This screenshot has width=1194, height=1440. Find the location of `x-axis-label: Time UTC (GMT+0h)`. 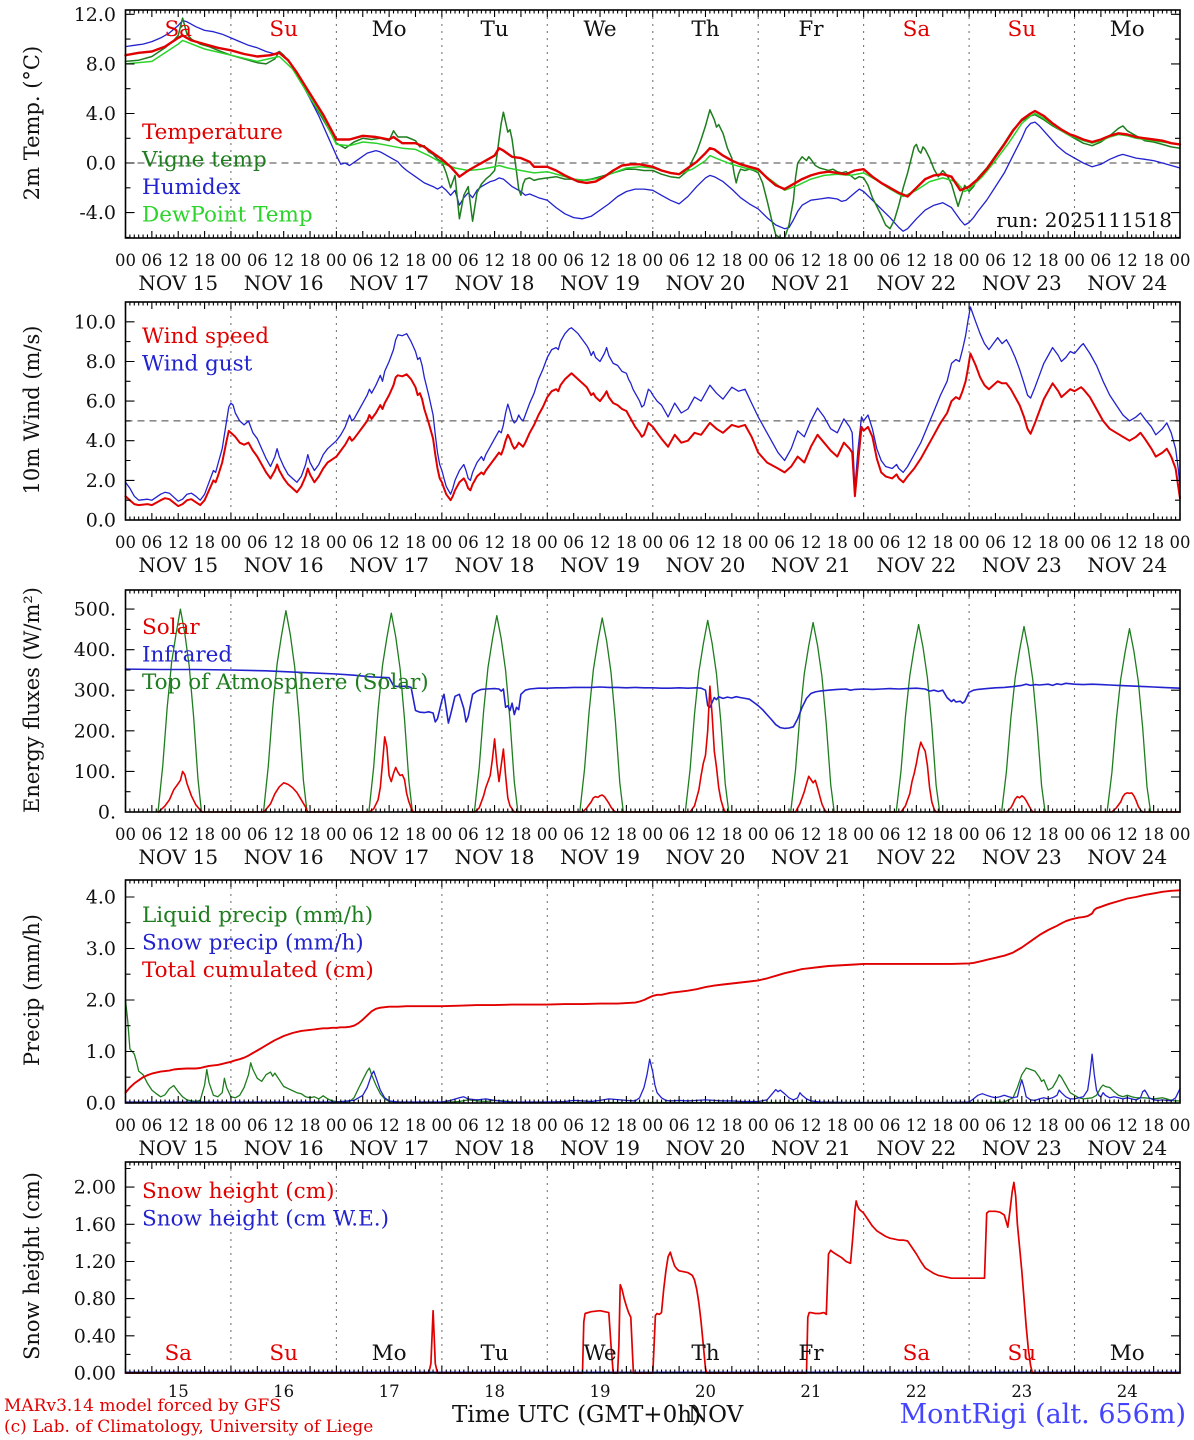

x-axis-label: Time UTC (GMT+0h) is located at coordinates (576, 1415).